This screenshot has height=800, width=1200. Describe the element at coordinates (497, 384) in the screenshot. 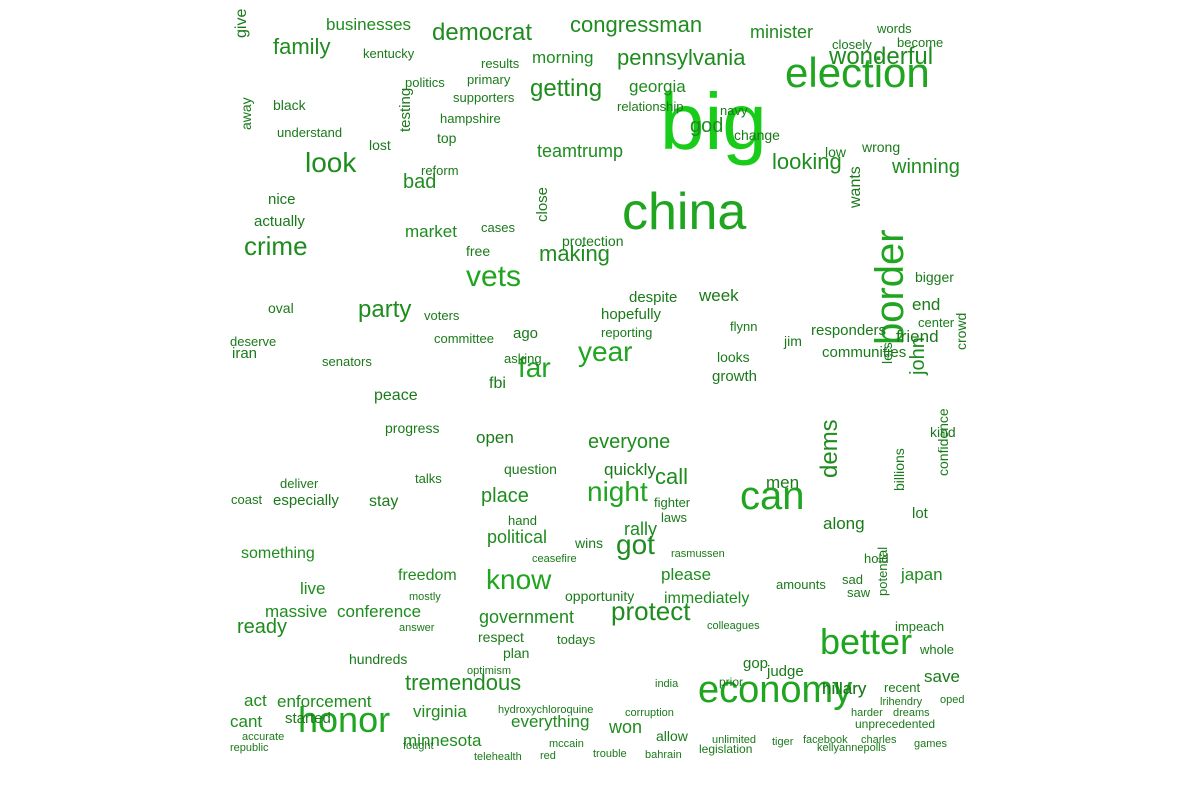

I see `word-fbi: fbi` at that location.